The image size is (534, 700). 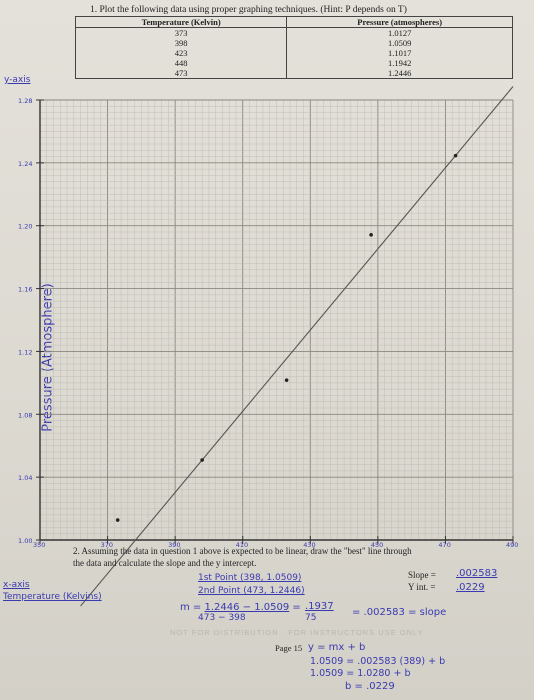 What do you see at coordinates (247, 607) in the screenshot?
I see `m-numerator: 1.2446 − 1.0509` at bounding box center [247, 607].